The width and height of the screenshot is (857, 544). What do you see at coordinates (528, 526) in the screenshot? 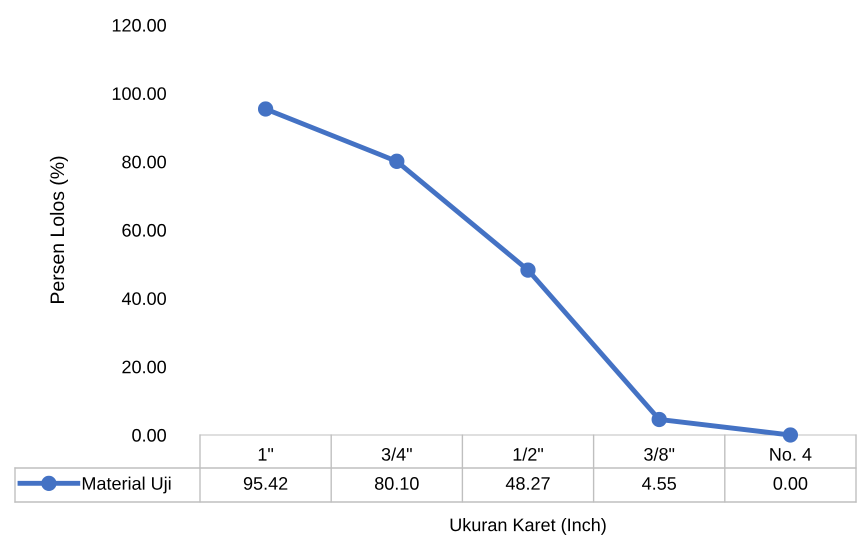
I see `x-axis-title: Ukuran Karet (Inch)` at bounding box center [528, 526].